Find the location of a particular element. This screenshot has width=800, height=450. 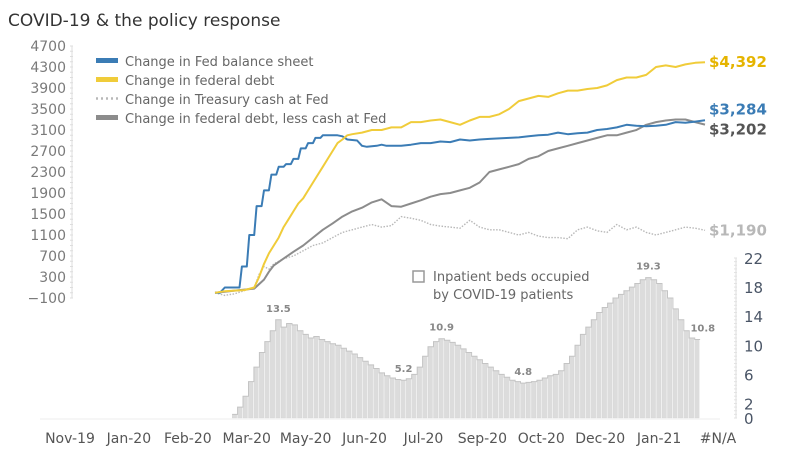

right-y-axis: 22 18 14 10 6 20 is located at coordinates (748, 339).